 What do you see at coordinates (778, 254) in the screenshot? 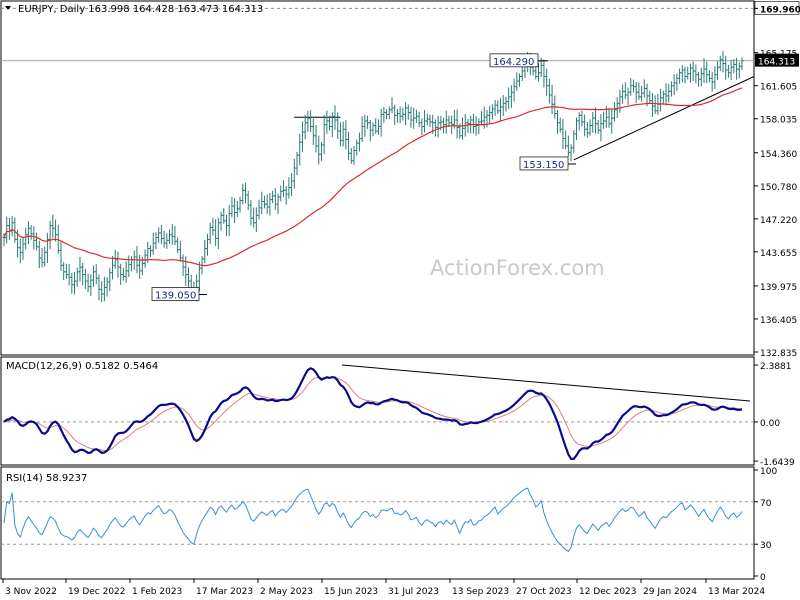
I see `price-tick-label: 143.655` at bounding box center [778, 254].